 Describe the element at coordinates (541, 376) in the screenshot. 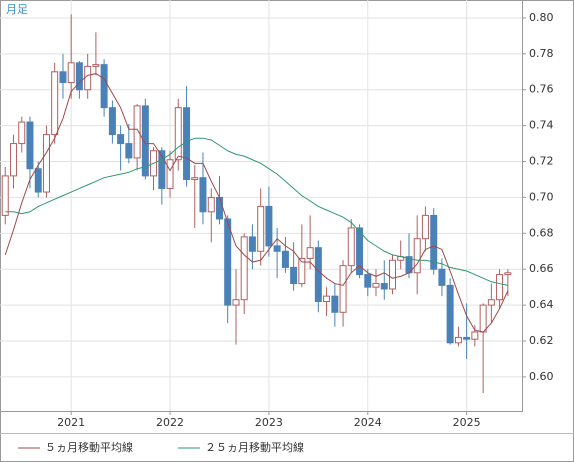

I see `y-tick-label: 0.60` at that location.